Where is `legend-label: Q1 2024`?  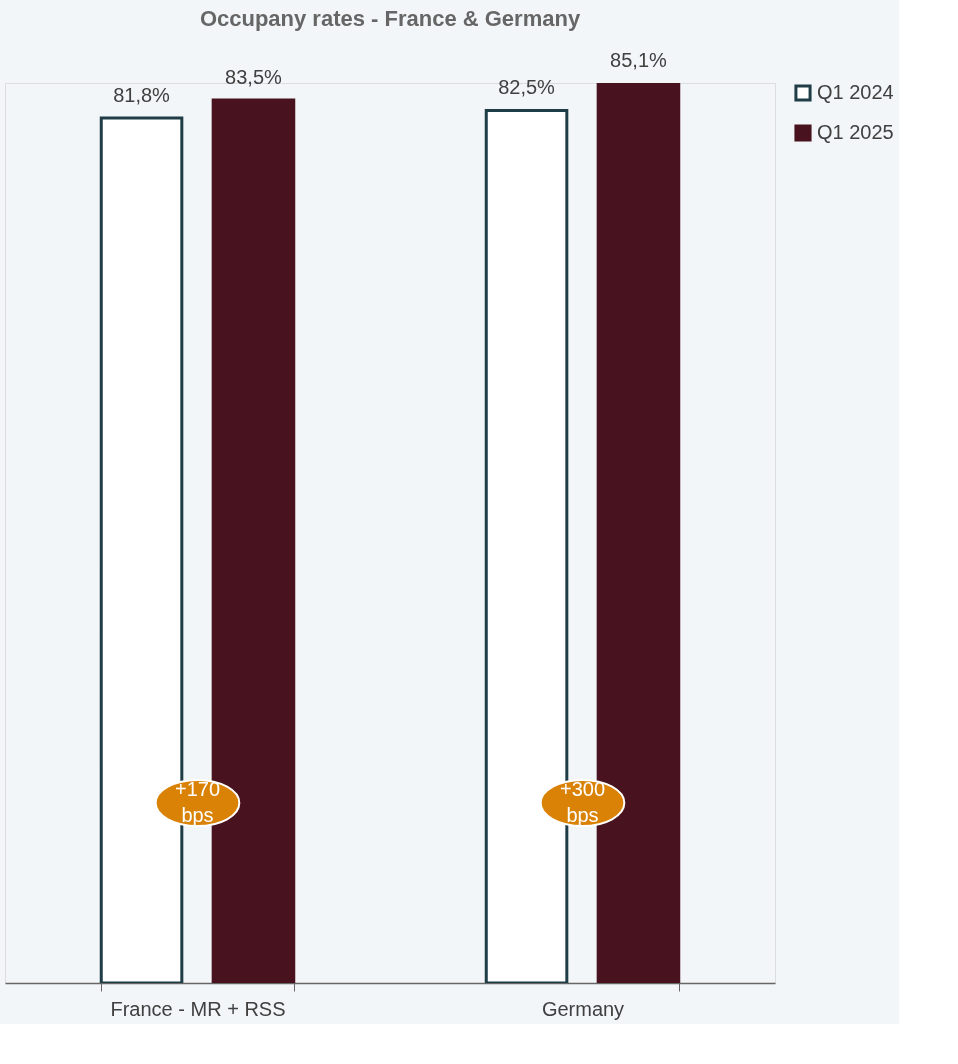
legend-label: Q1 2024 is located at coordinates (855, 92).